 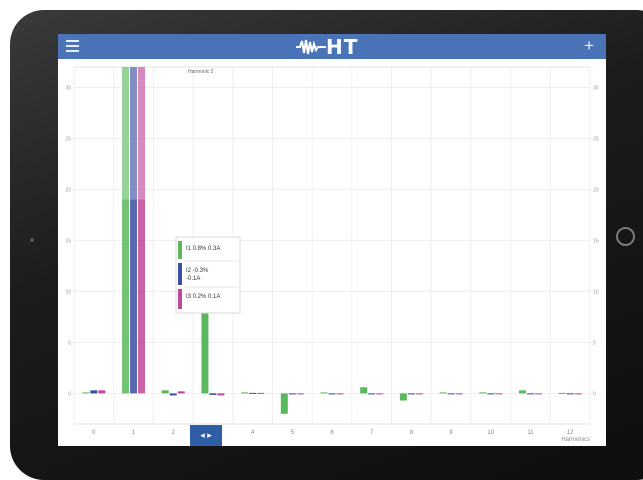 I want to click on bar-i2-h6, so click(x=332, y=394).